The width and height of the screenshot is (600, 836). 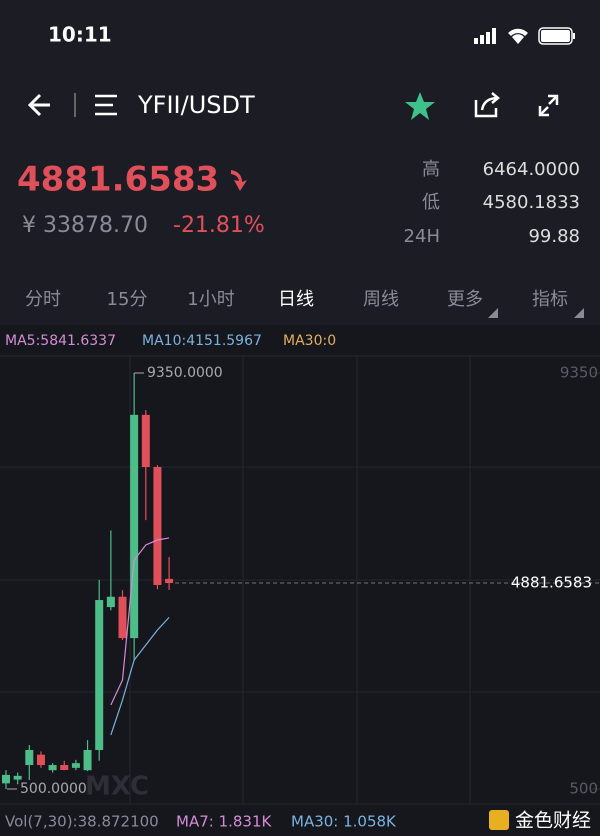 What do you see at coordinates (499, 820) in the screenshot?
I see `logo-icon` at bounding box center [499, 820].